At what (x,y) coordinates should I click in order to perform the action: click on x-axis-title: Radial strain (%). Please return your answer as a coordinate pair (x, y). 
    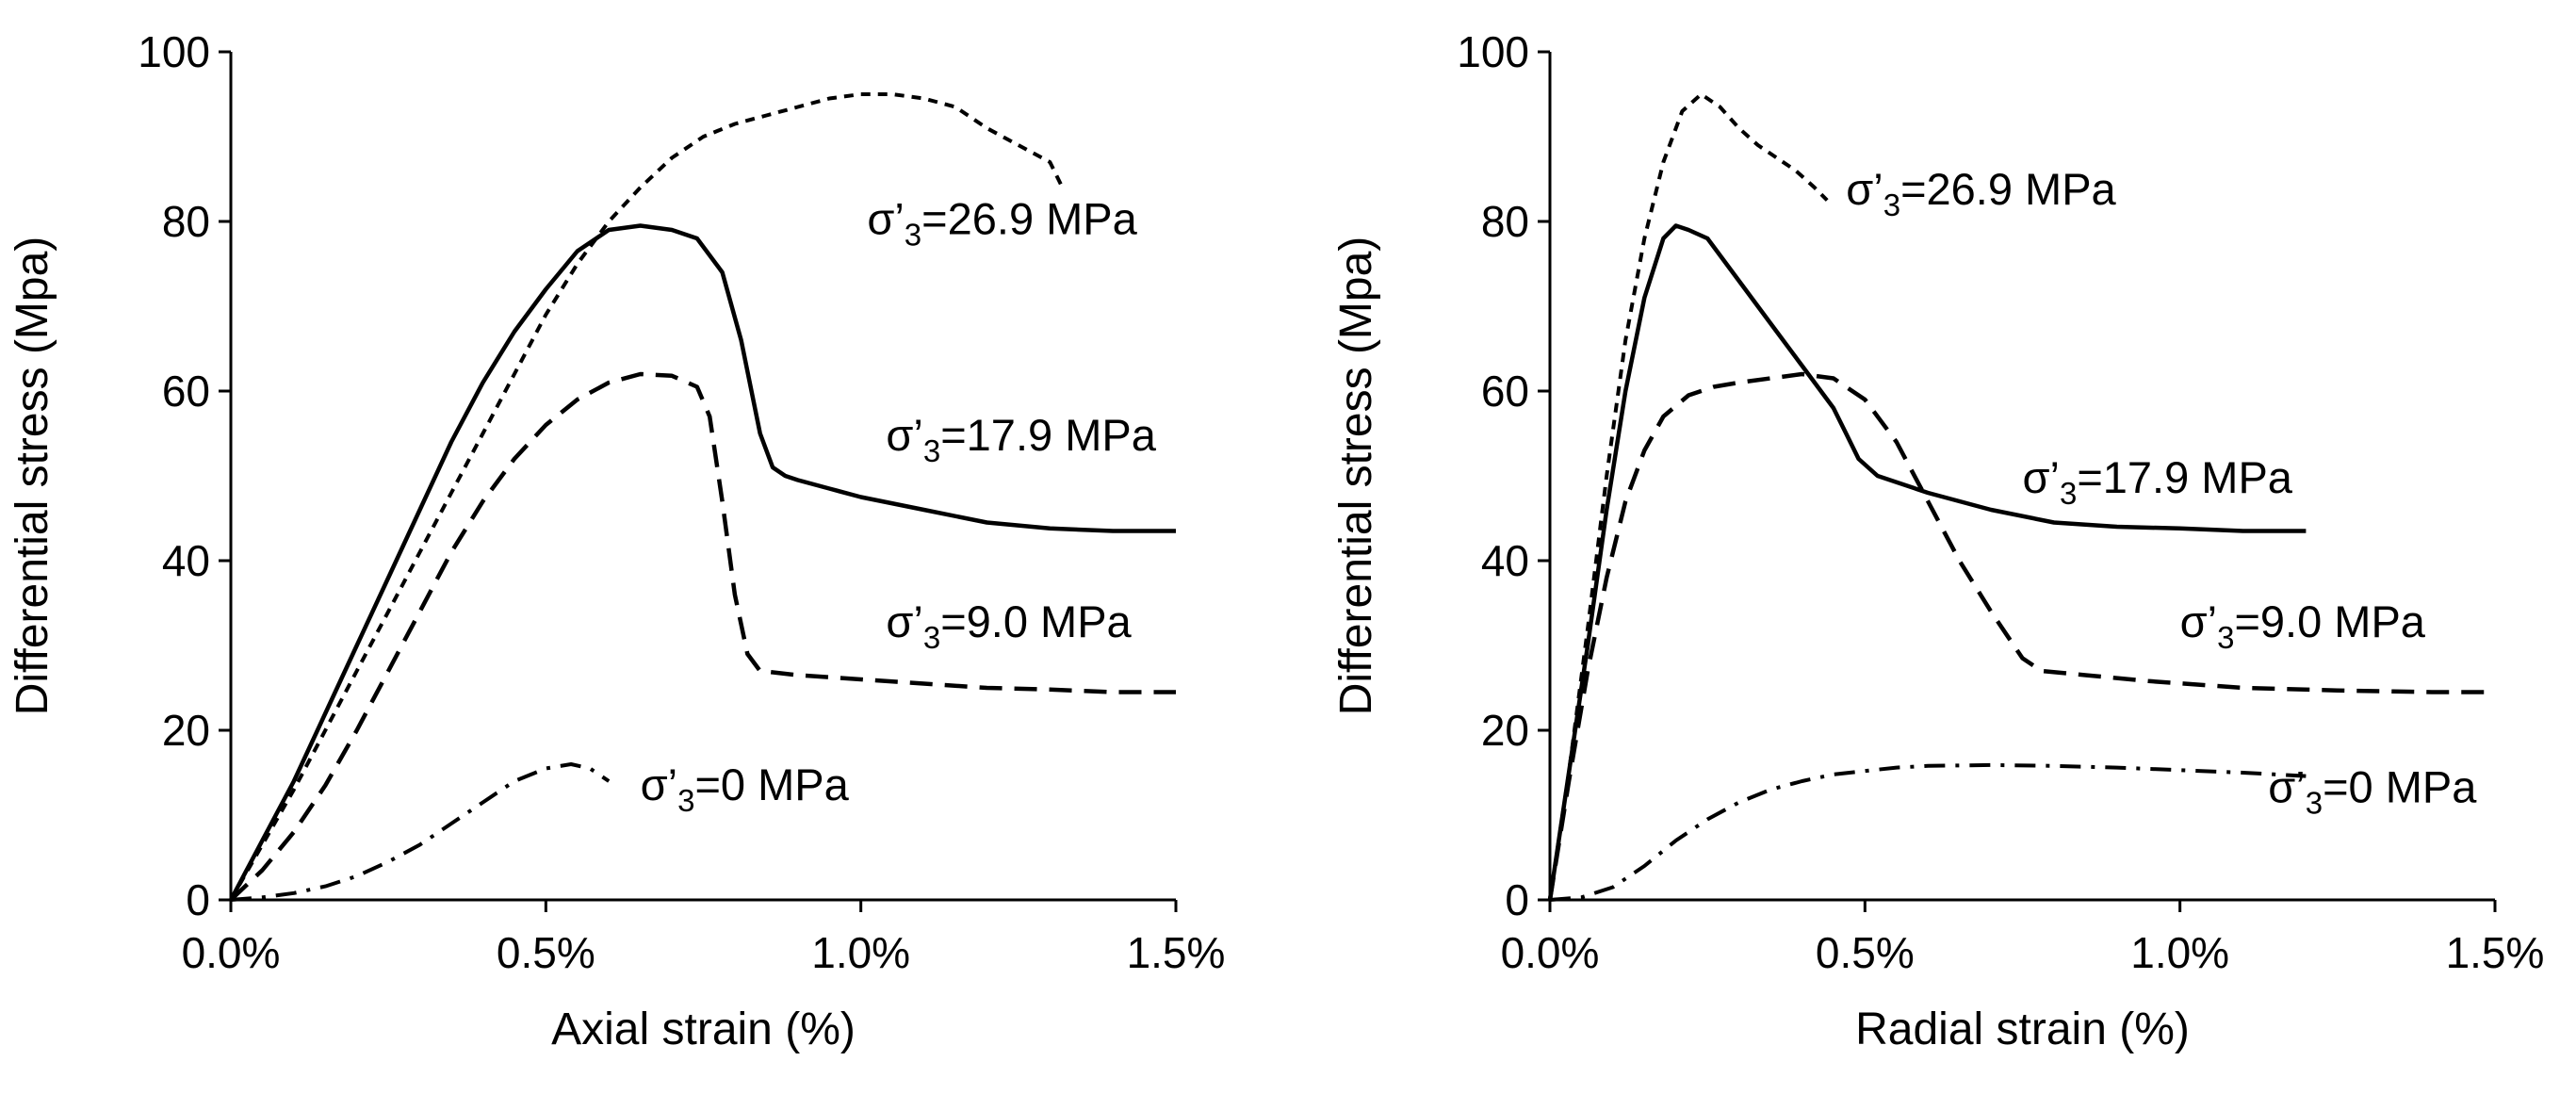
    Looking at the image, I should click on (2022, 1029).